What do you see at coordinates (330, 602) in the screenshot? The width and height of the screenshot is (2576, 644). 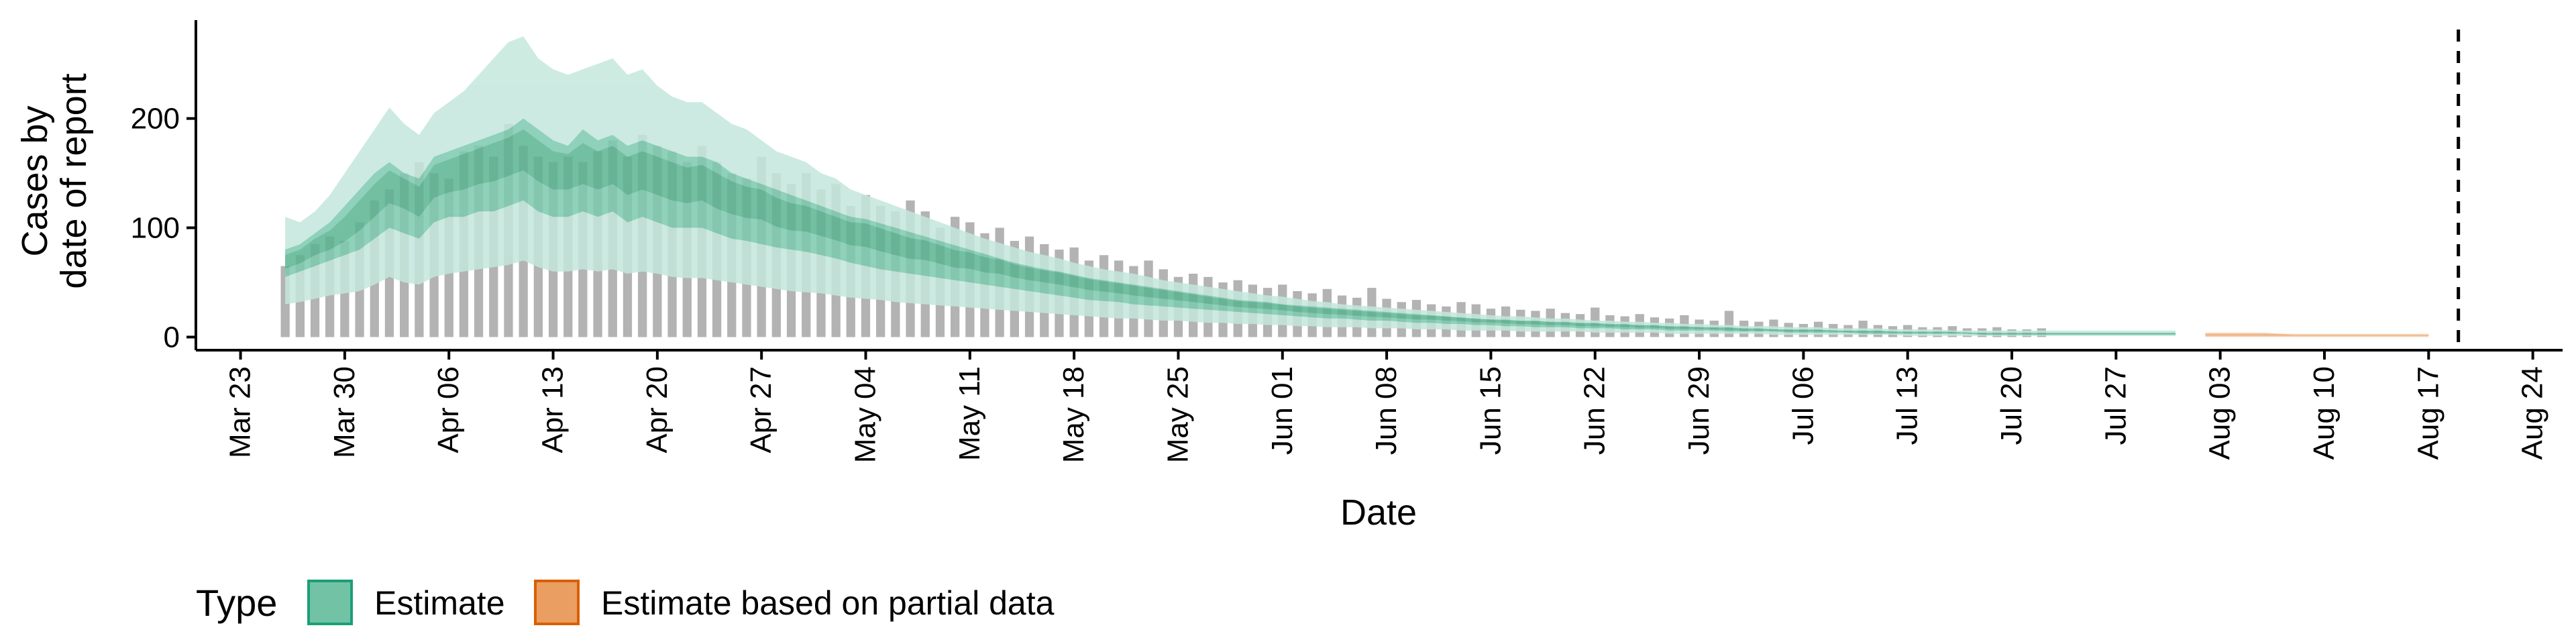 I see `legend-swatch-estimate` at bounding box center [330, 602].